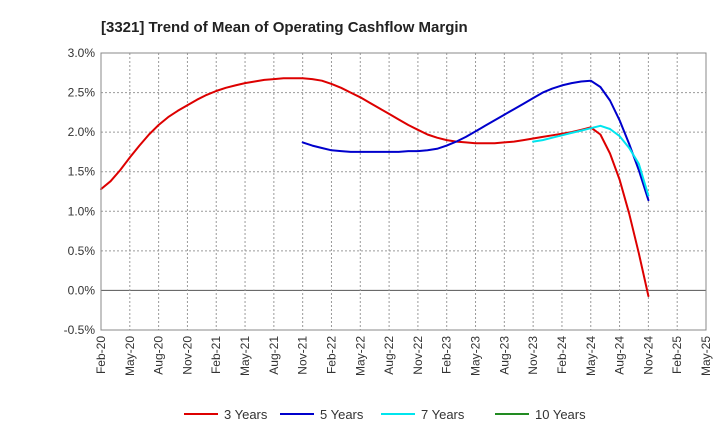 The width and height of the screenshot is (720, 440). What do you see at coordinates (246, 414) in the screenshot?
I see `legend-label-3-years: 3 Years` at bounding box center [246, 414].